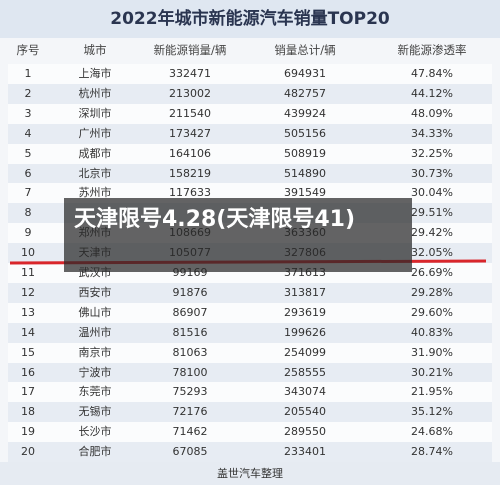 The height and width of the screenshot is (485, 500). What do you see at coordinates (305, 352) in the screenshot?
I see `cell: 254099` at bounding box center [305, 352].